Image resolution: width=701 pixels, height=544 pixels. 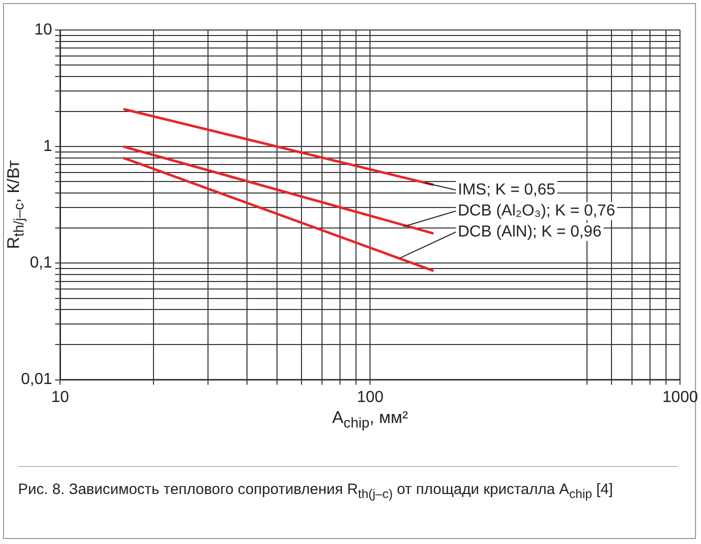 I want to click on y-tick-label: 10, so click(x=43, y=29).